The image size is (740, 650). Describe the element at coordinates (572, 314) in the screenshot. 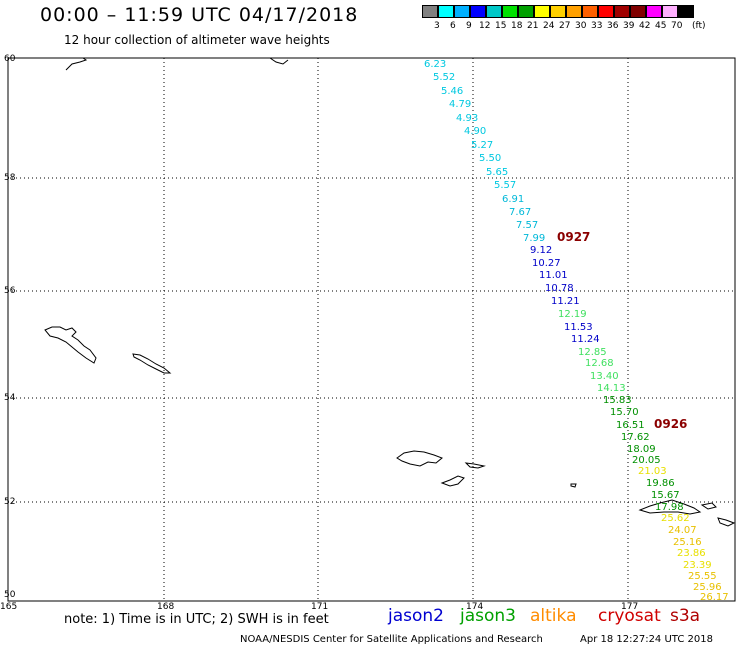

I see `wave-height-label: 12.19` at that location.